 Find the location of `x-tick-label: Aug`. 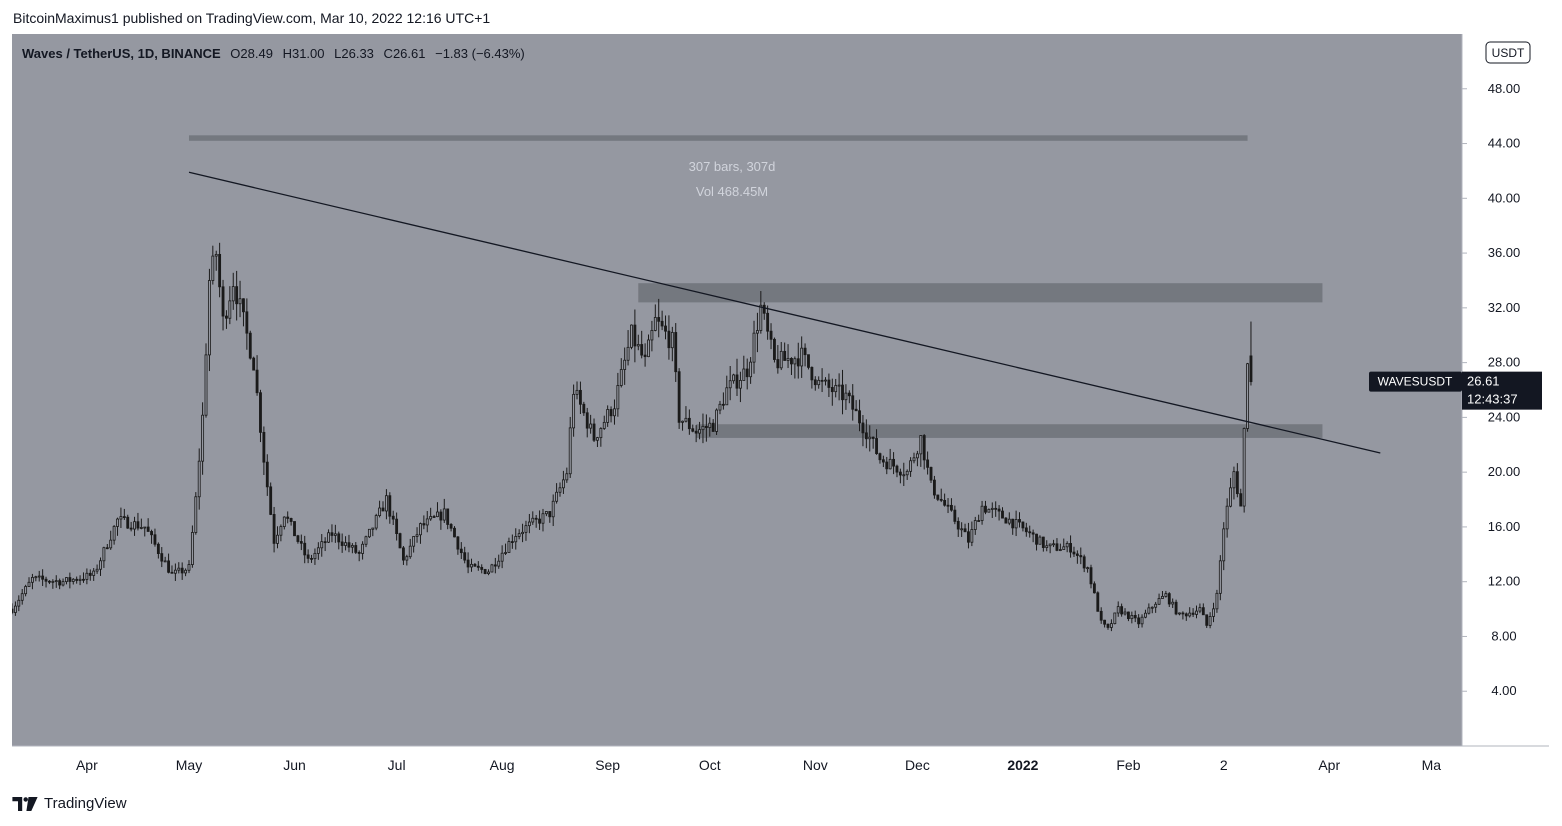

x-tick-label: Aug is located at coordinates (502, 765).